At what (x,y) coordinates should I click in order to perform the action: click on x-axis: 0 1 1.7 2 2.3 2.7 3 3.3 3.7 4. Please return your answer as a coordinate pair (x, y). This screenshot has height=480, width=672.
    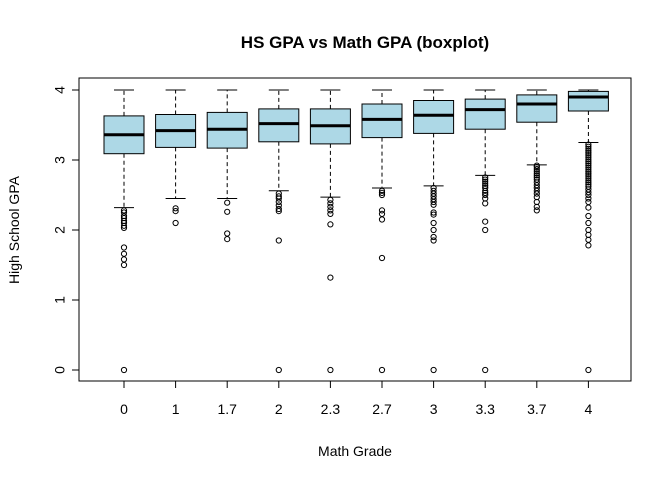
    Looking at the image, I should click on (356, 398).